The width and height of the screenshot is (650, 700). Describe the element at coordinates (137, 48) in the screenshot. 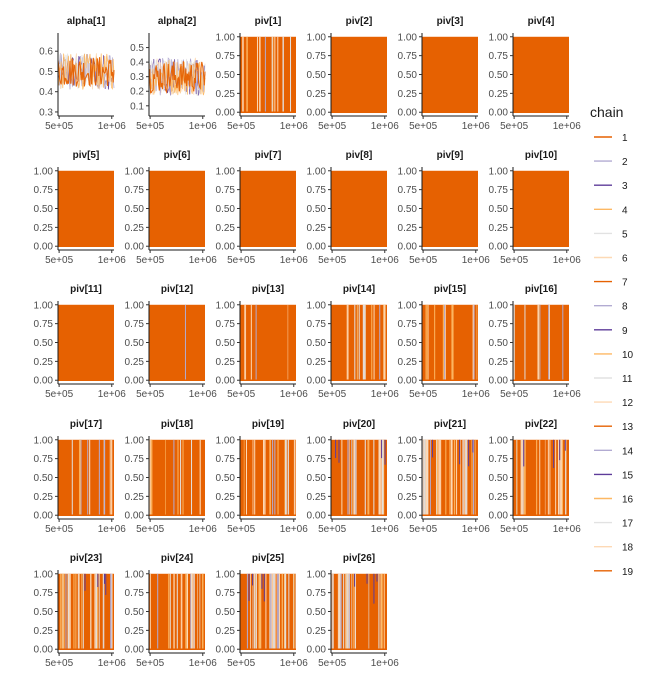

I see `y-tick-label: 0.5` at that location.